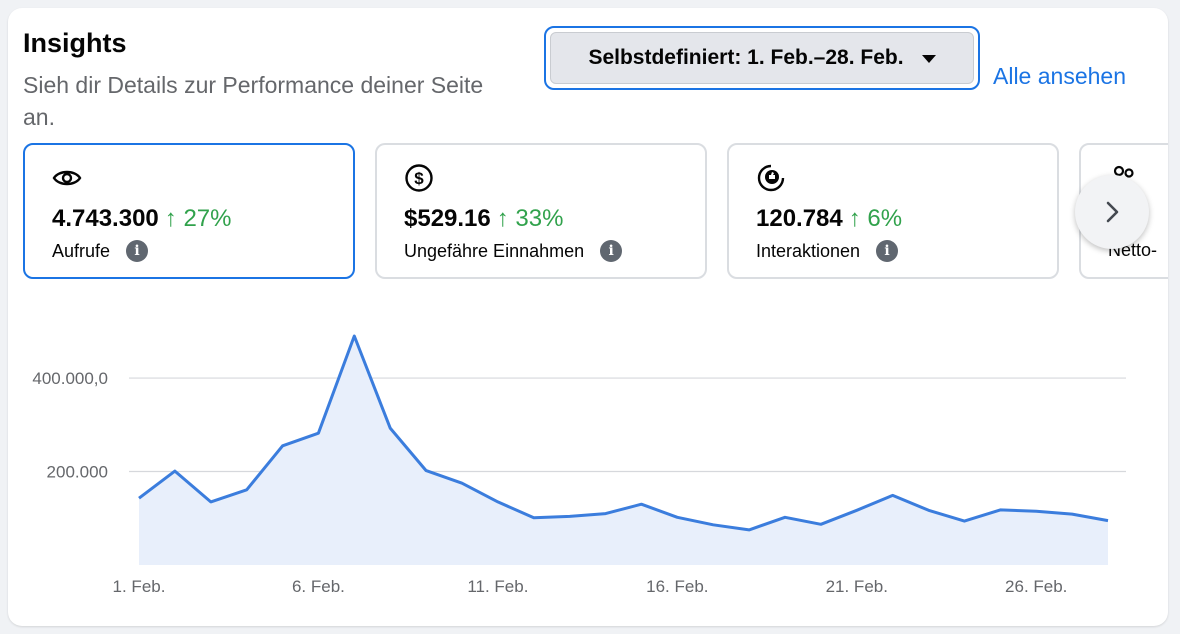 This screenshot has width=1180, height=634. I want to click on x-tick-label: 26. Feb., so click(1036, 586).